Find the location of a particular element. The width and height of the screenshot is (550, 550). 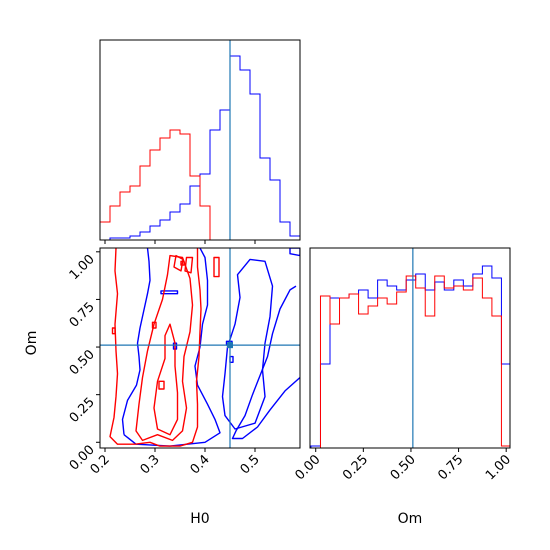

om-hist-blue is located at coordinates (410, 356).